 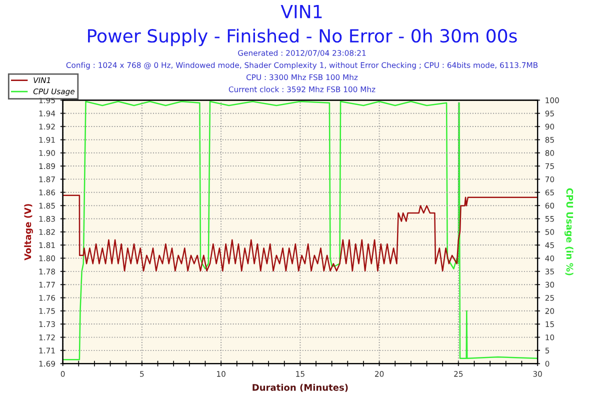 What do you see at coordinates (569, 232) in the screenshot?
I see `y2-axis-title: CPU Usage (in %)` at bounding box center [569, 232].